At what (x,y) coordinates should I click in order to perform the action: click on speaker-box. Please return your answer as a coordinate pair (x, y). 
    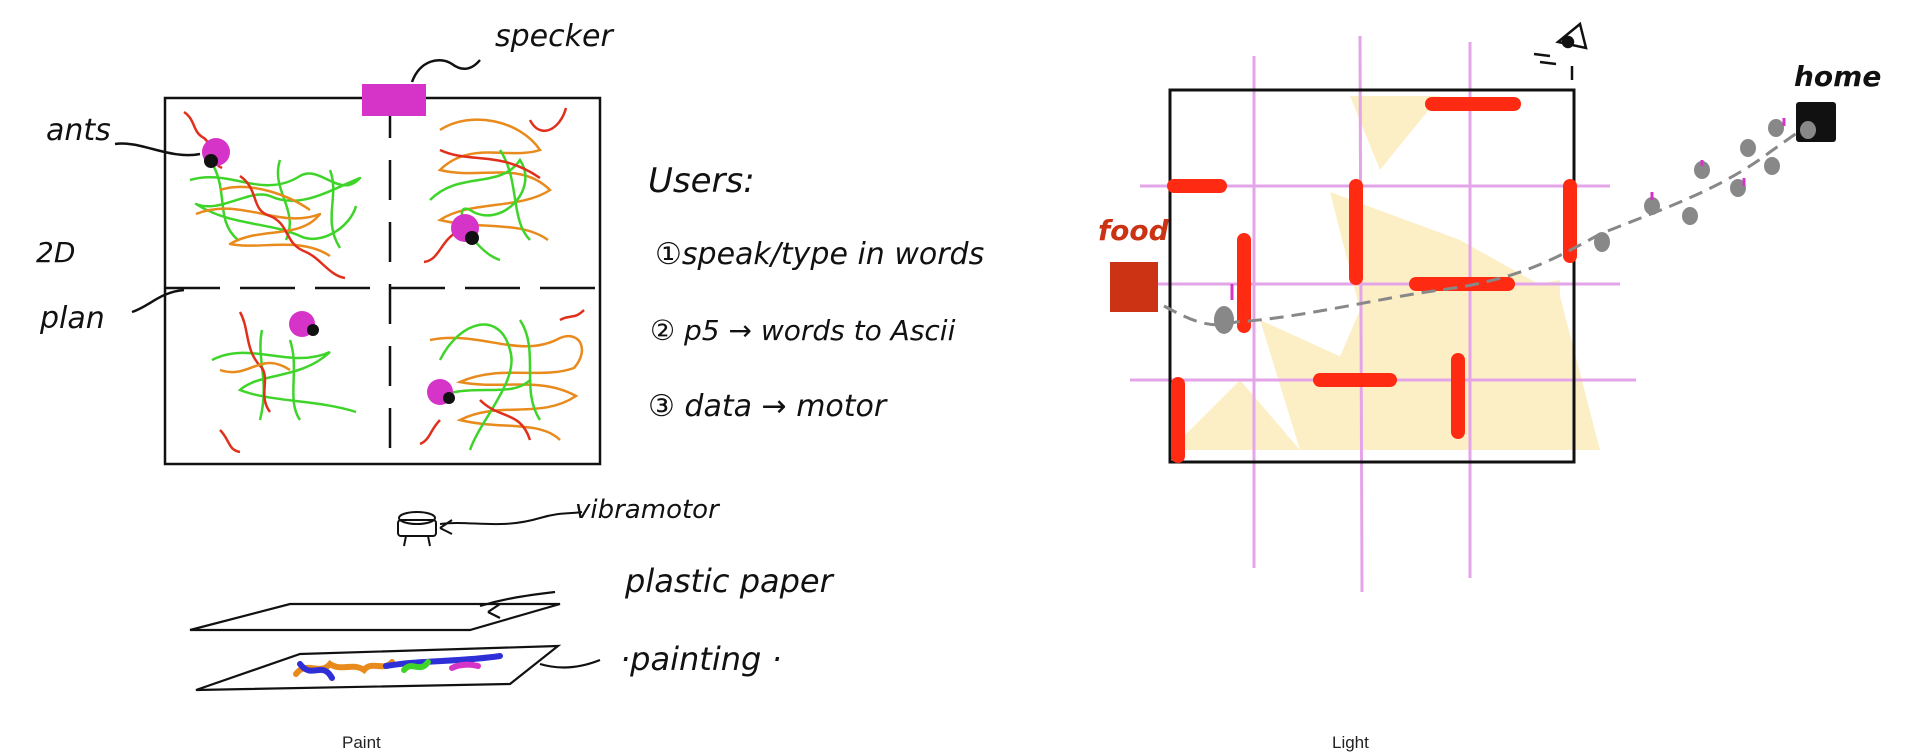
    Looking at the image, I should click on (394, 100).